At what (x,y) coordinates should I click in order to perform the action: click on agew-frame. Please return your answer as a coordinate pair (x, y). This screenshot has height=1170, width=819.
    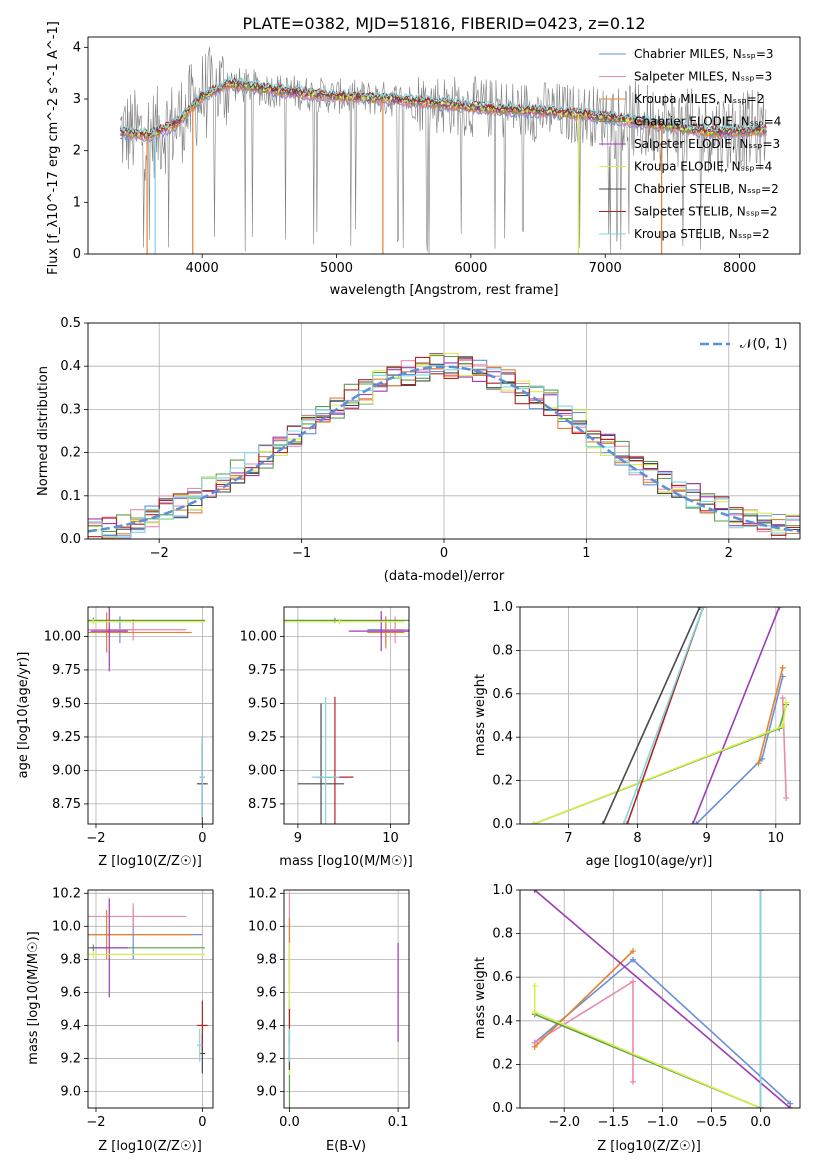
    Looking at the image, I should click on (660, 715).